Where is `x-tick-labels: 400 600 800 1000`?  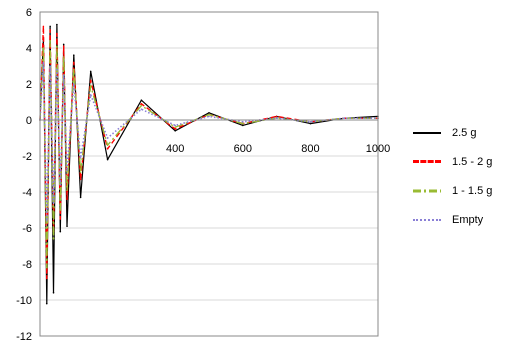 x-tick-labels: 400 600 800 1000 is located at coordinates (278, 149).